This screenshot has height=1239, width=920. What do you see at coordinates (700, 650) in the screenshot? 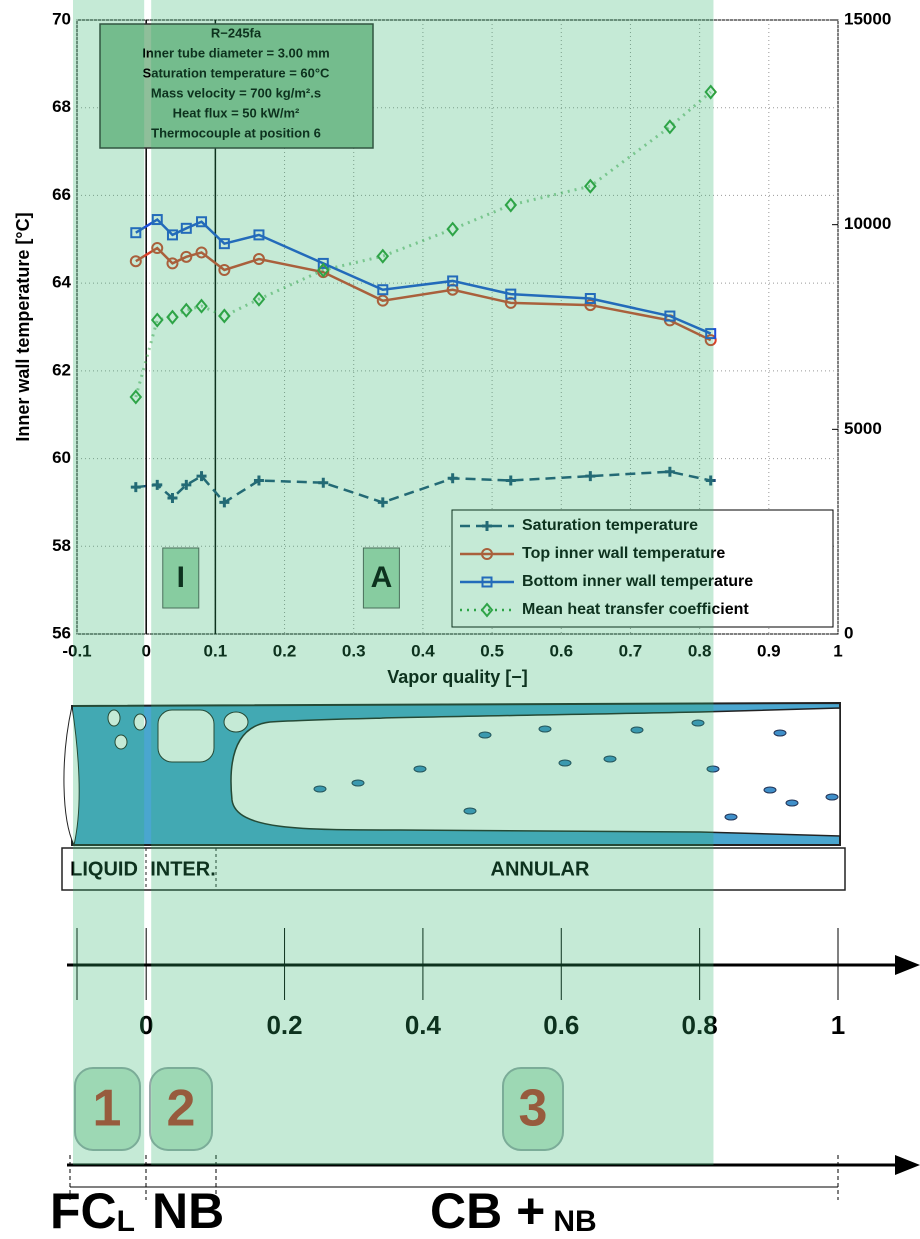
I see `x-tick-label: 0.8` at bounding box center [700, 650].